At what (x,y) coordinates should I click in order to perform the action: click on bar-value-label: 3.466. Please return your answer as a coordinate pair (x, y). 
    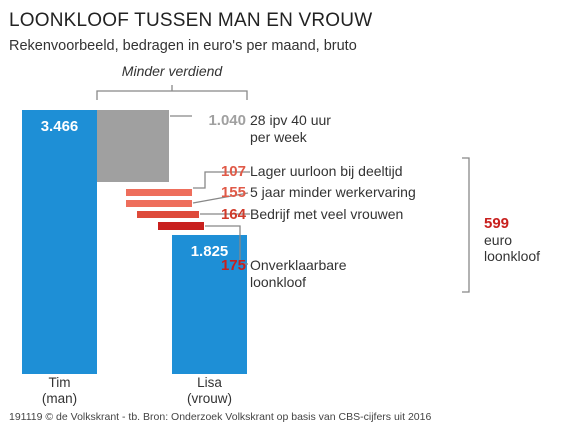
    Looking at the image, I should click on (60, 126).